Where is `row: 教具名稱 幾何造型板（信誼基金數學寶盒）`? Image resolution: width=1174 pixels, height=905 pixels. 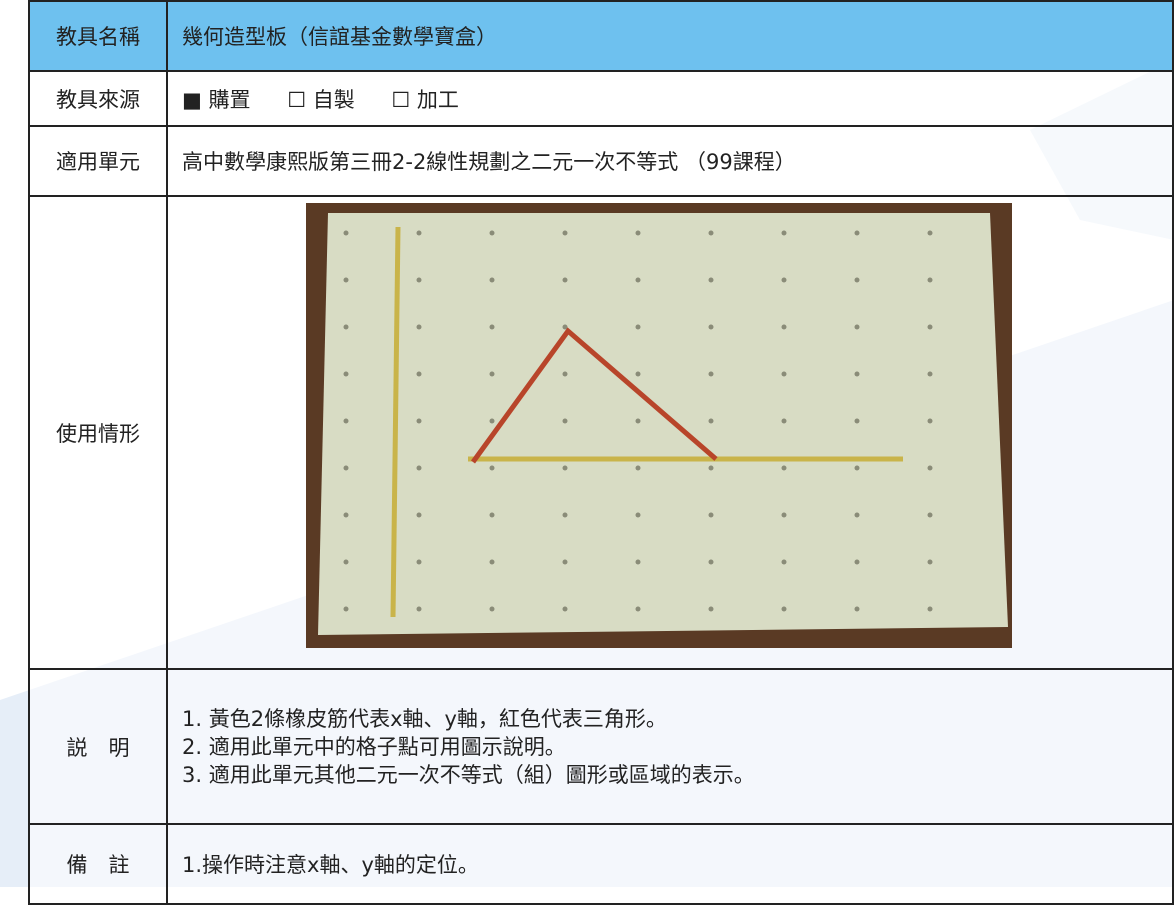 row: 教具名稱 幾何造型板（信誼基金數學寶盒） is located at coordinates (601, 36).